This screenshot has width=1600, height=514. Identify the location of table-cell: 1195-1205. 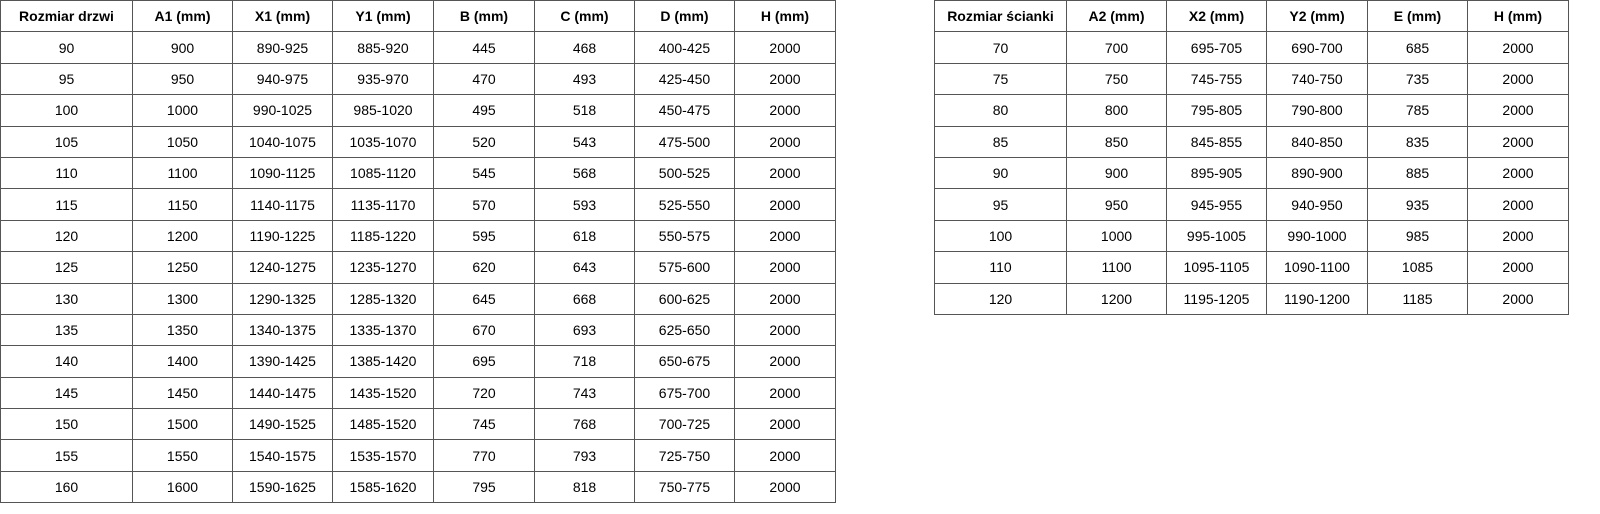
(1216, 298).